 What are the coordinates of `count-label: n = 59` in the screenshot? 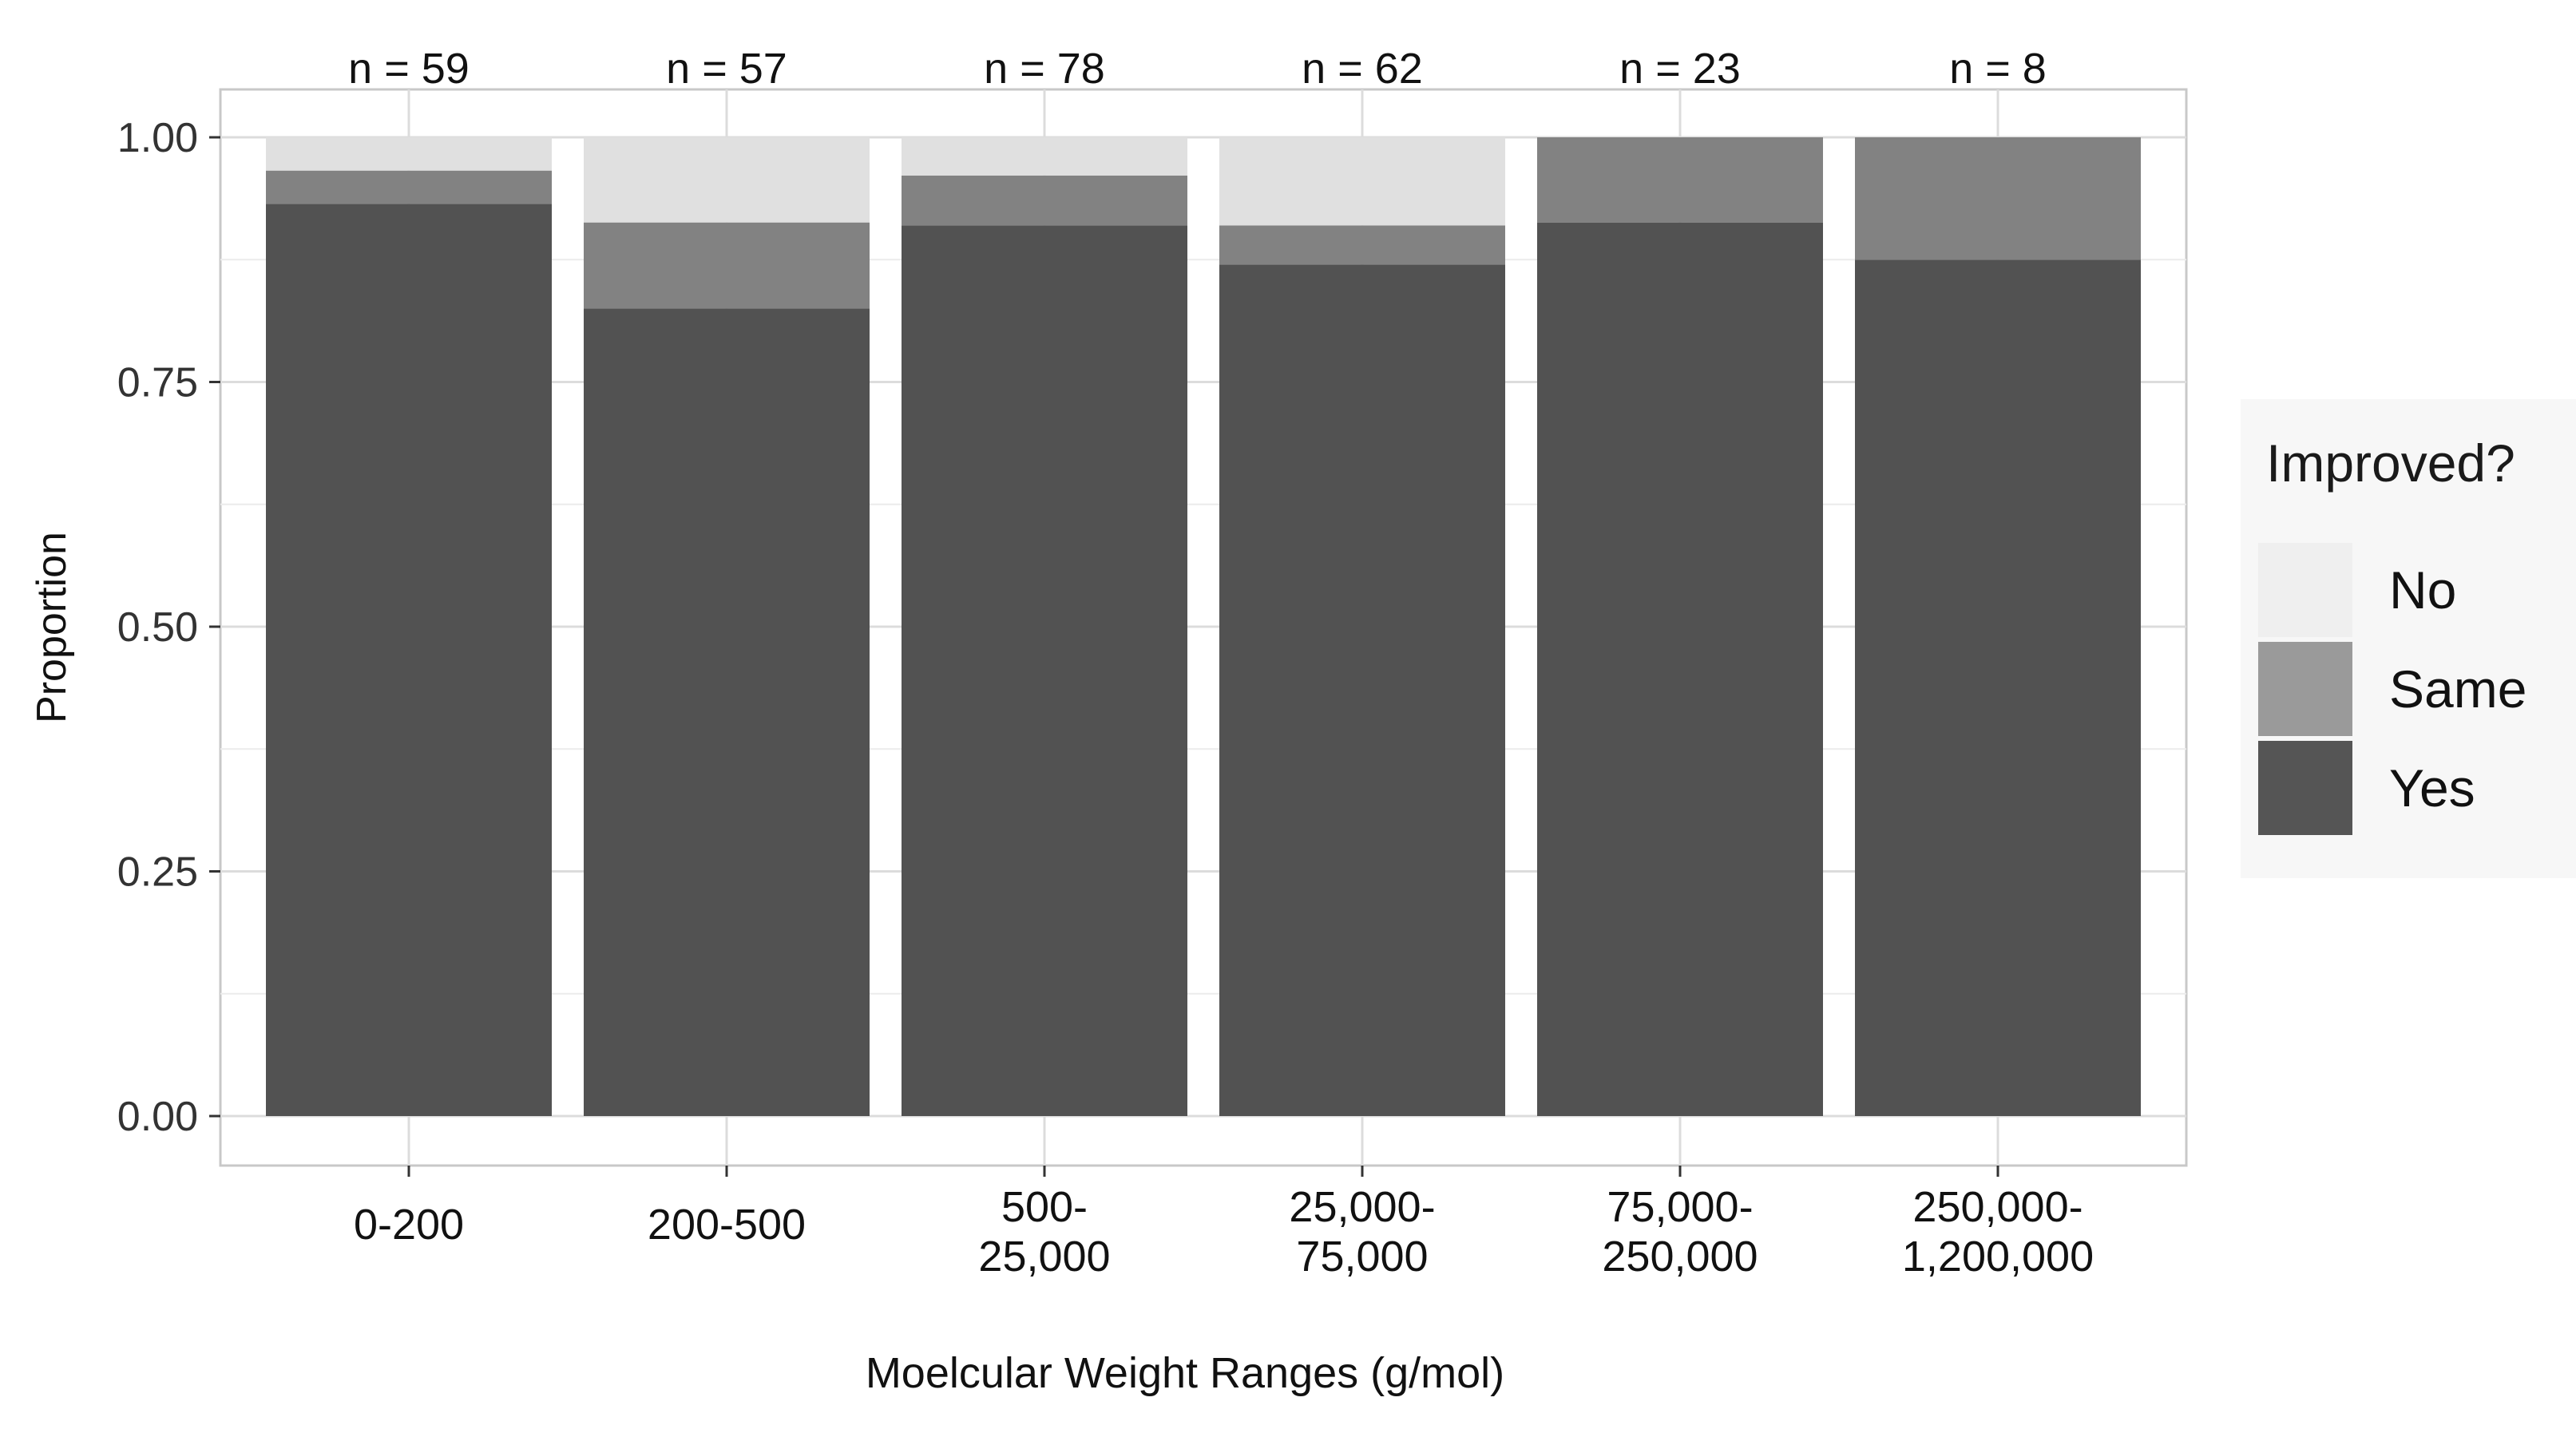 It's located at (409, 69).